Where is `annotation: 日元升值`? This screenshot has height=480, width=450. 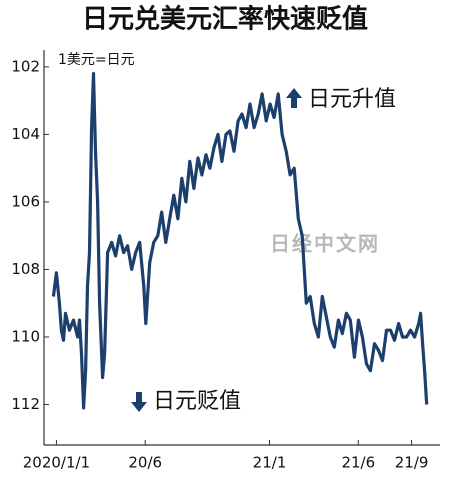 annotation: 日元升值 is located at coordinates (352, 99).